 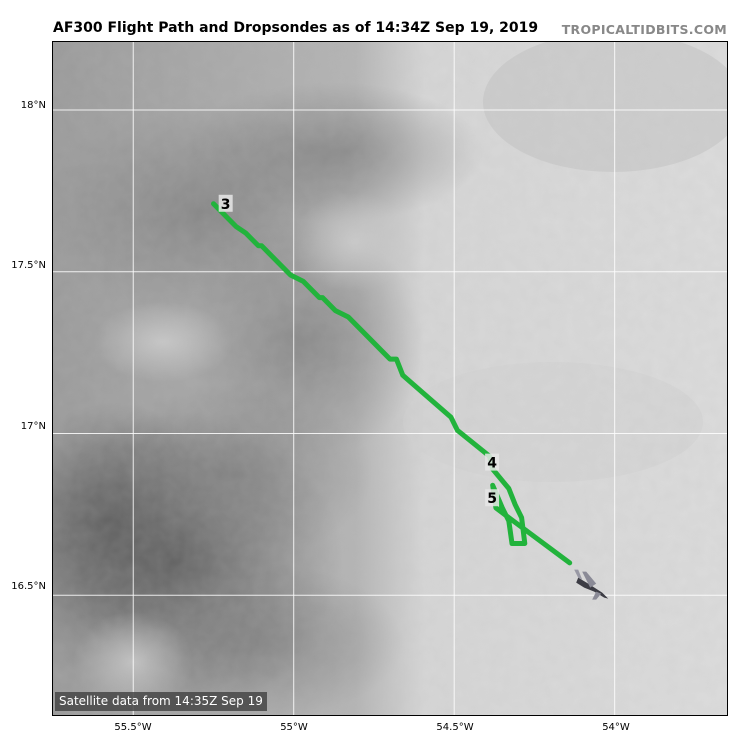 I want to click on dropsonde-number: 4, so click(x=492, y=464).